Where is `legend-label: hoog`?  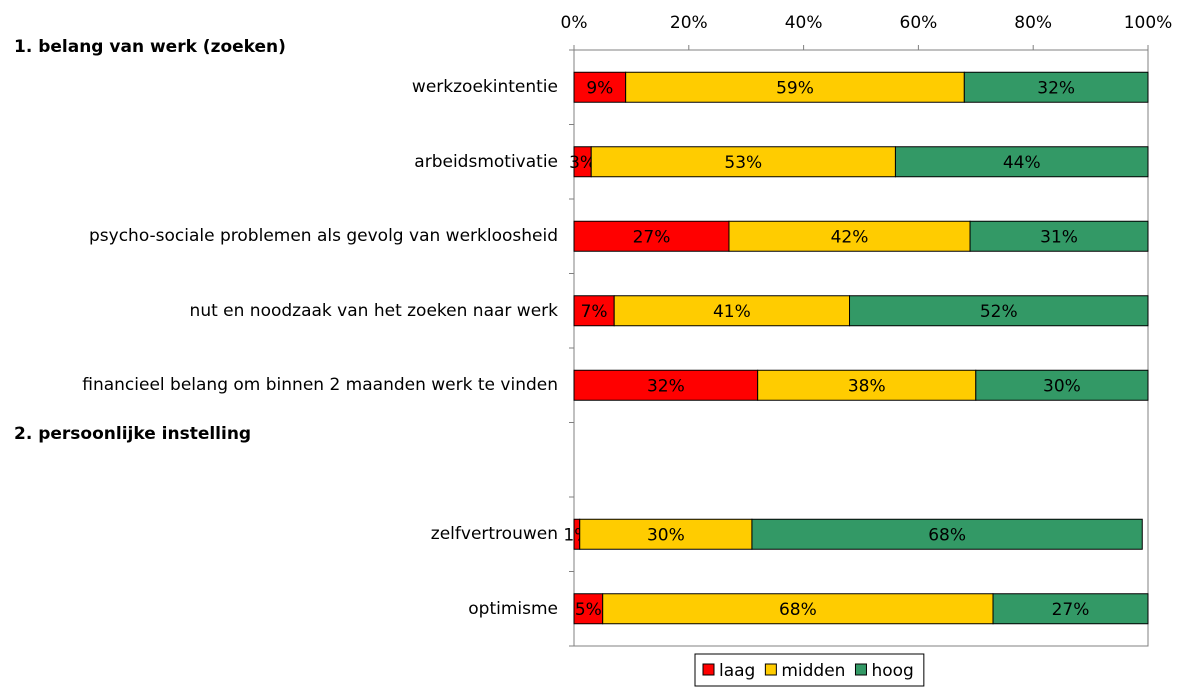
legend-label: hoog is located at coordinates (892, 671).